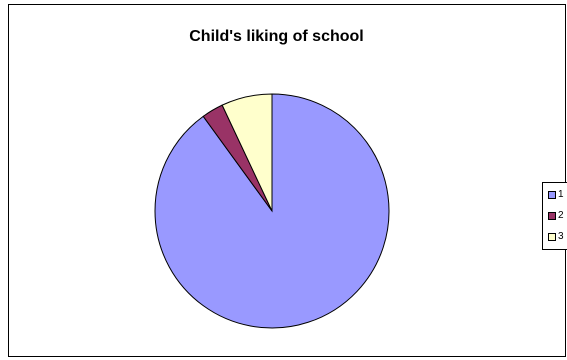 The image size is (567, 360). I want to click on legend: 1 2 3, so click(554, 216).